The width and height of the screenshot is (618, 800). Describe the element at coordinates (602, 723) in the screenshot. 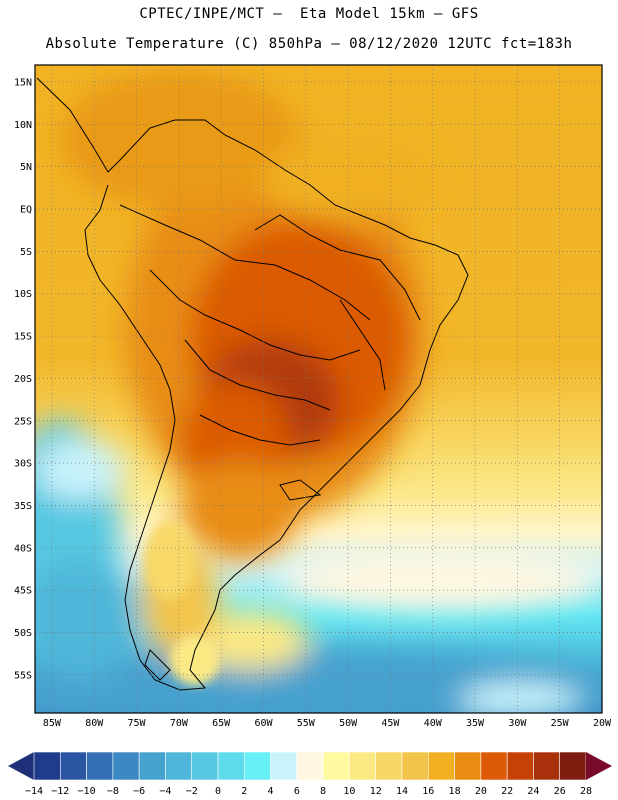

I see `lon-label: 20W` at that location.